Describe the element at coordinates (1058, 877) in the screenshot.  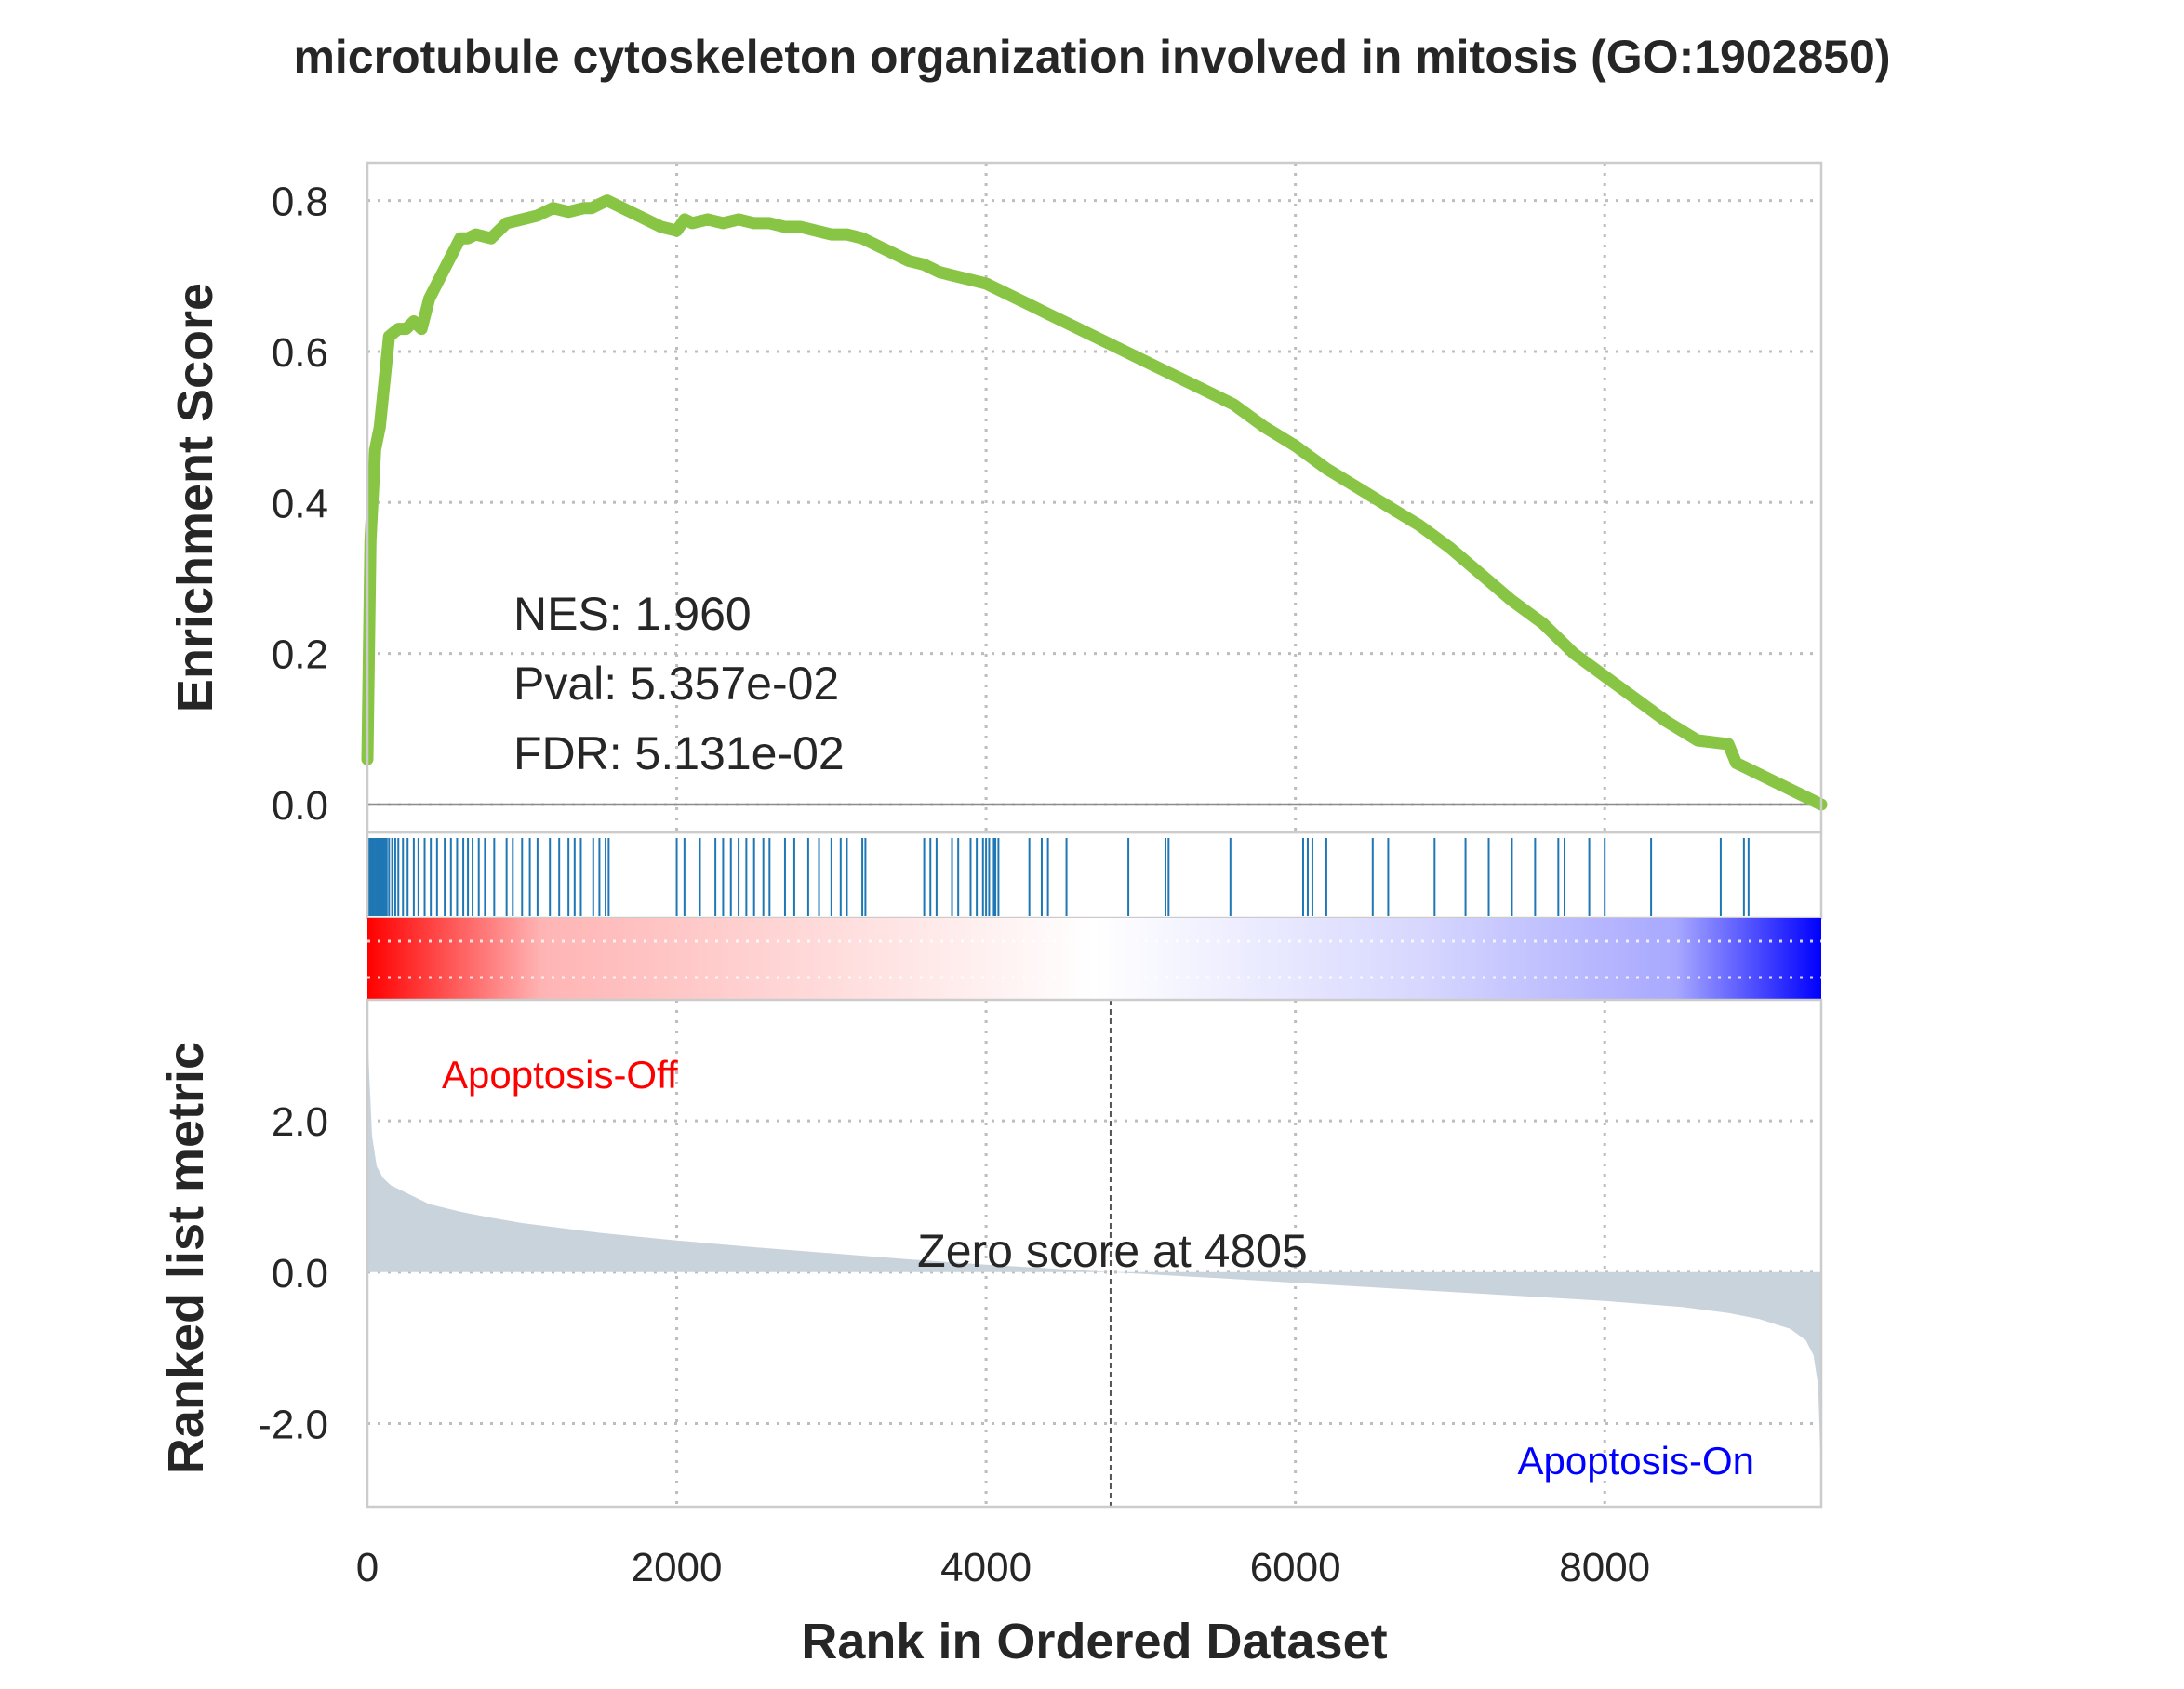
I see `hit-lines` at that location.